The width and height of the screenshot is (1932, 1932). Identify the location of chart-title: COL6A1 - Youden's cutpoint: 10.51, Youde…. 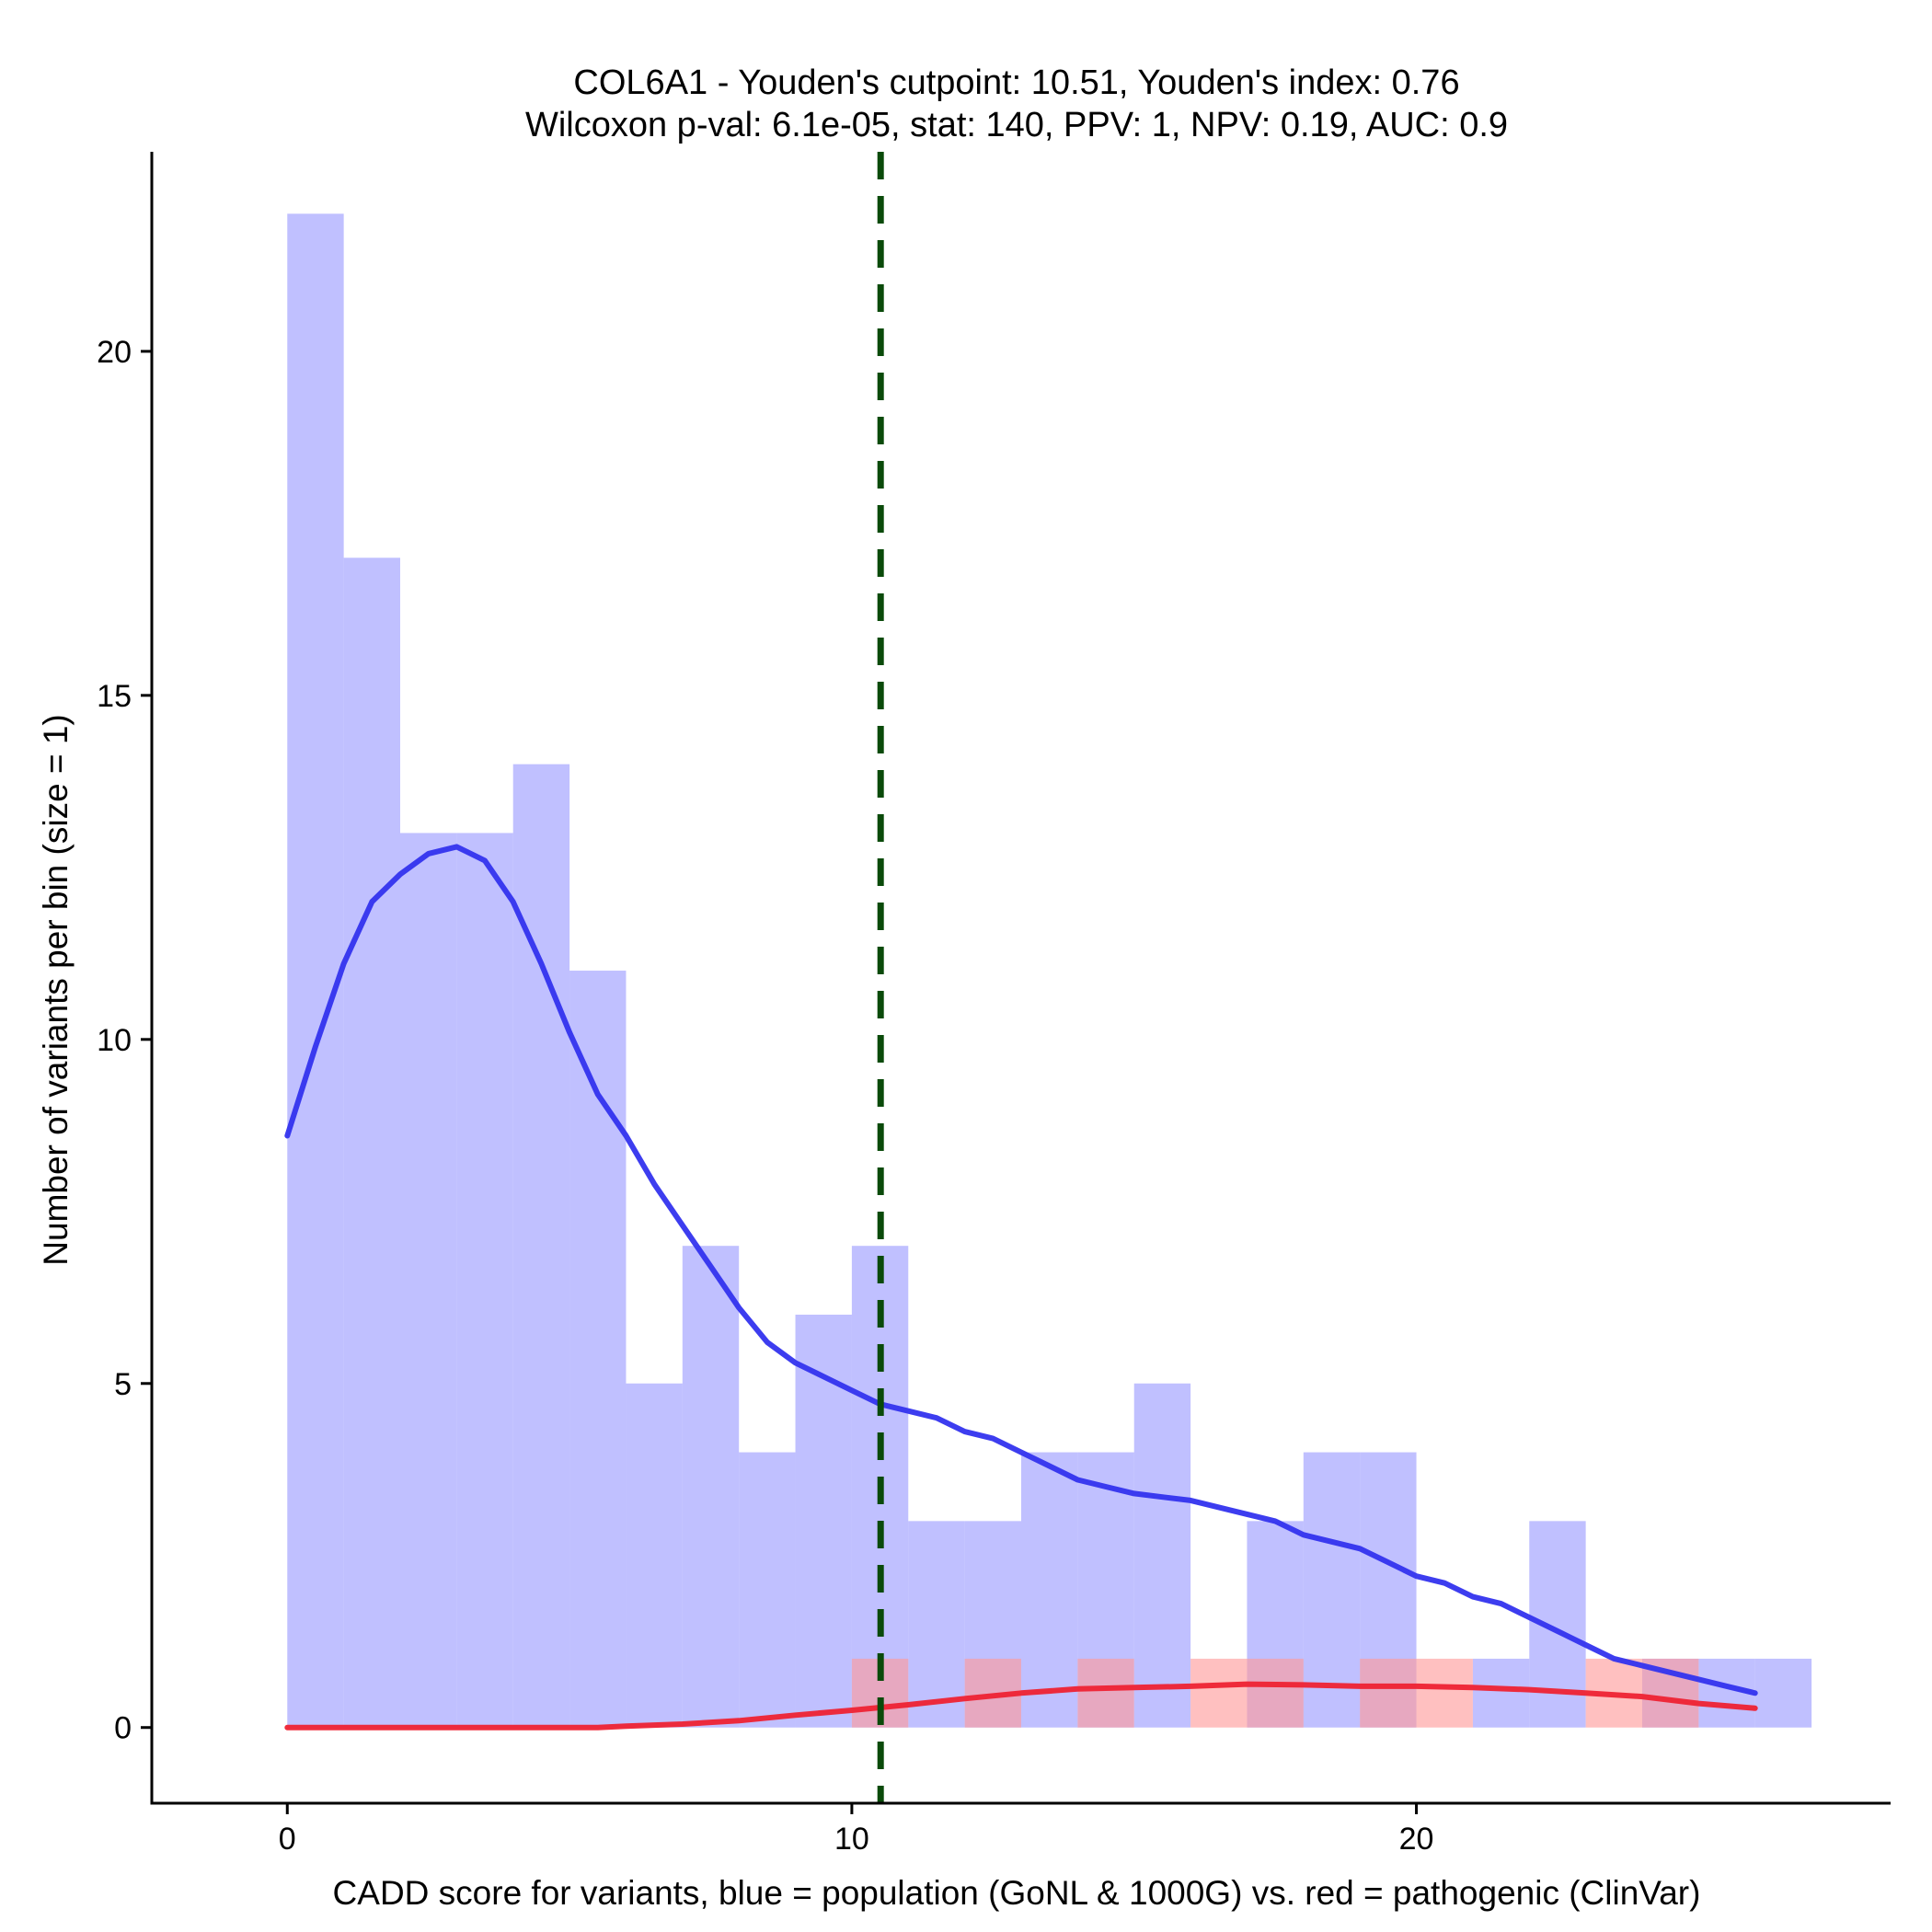
(1016, 82).